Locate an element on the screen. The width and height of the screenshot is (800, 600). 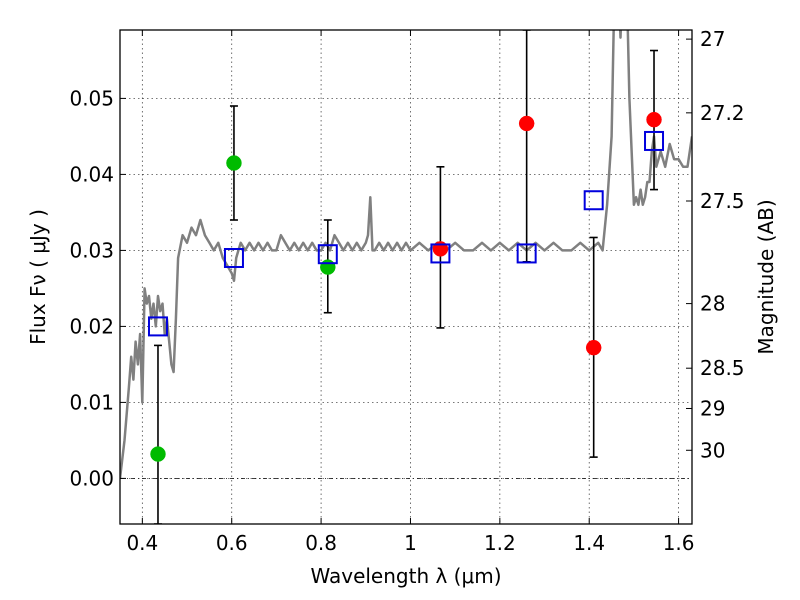
magnitude-tick-label: 27.2 is located at coordinates (722, 113).